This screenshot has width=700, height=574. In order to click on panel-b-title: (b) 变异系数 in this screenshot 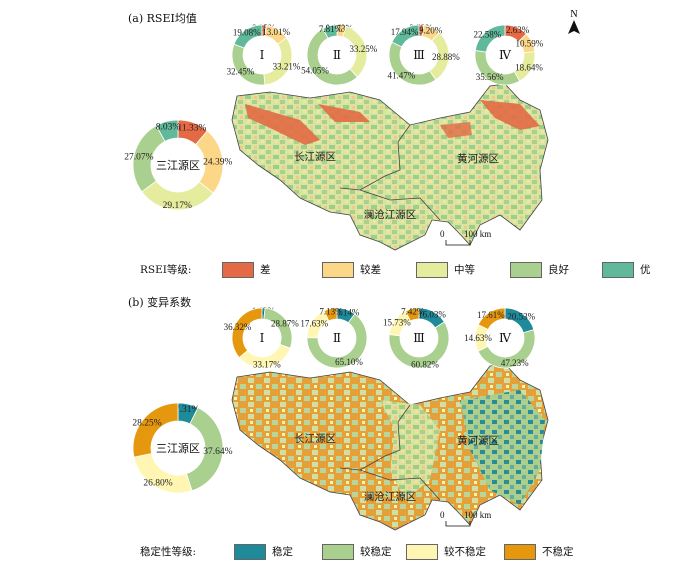, I will do `click(160, 302)`.